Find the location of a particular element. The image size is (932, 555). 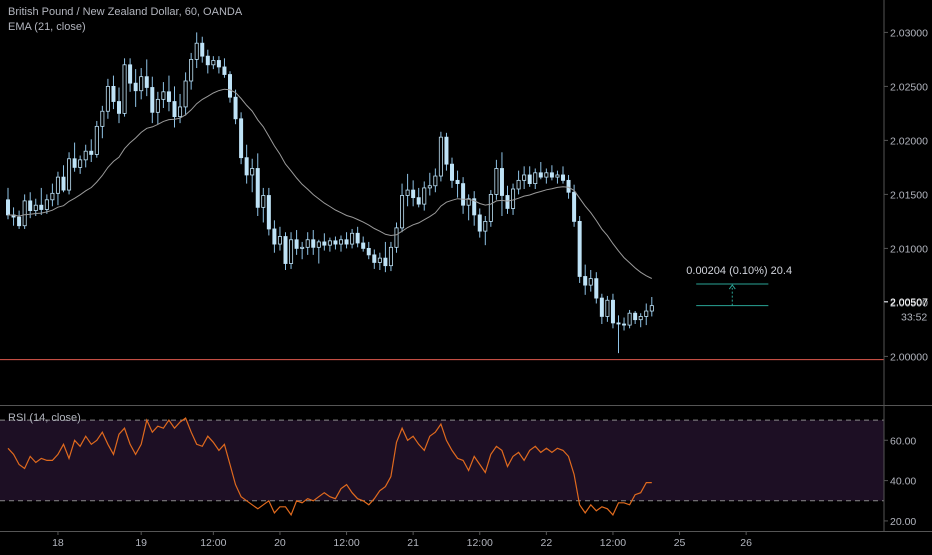

measure-label: 0.00204 (0.10%) 20.4 is located at coordinates (739, 271).